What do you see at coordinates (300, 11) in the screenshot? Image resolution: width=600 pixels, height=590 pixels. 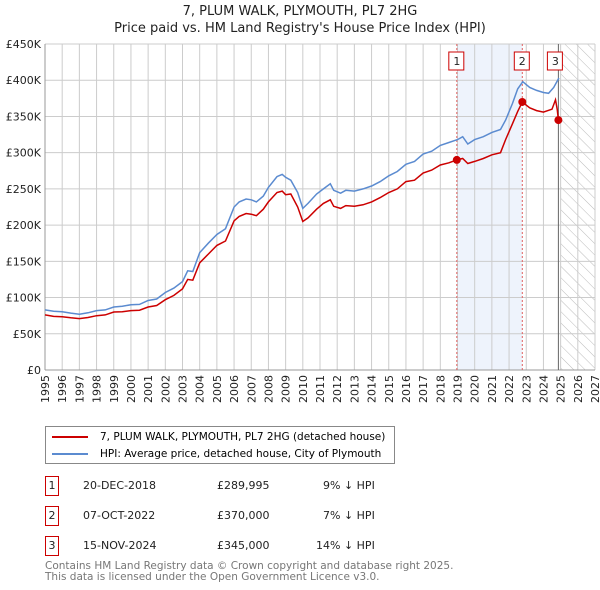 I see `chart-title: 7, PLUM WALK, PLYMOUTH, PL7 2HG` at bounding box center [300, 11].